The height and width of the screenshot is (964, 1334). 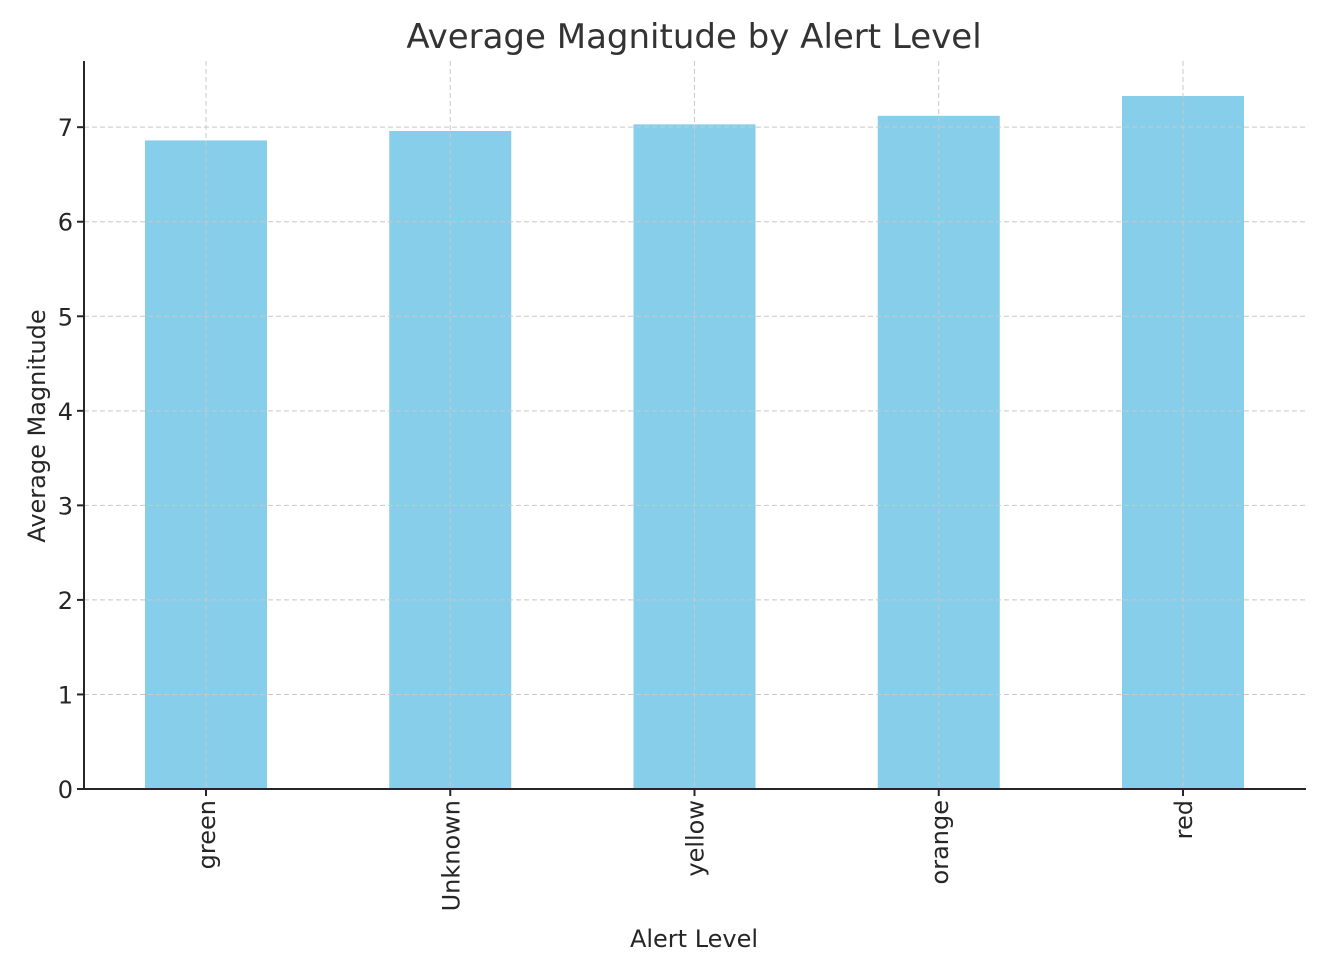 What do you see at coordinates (451, 855) in the screenshot?
I see `x-tick-label: Unknown` at bounding box center [451, 855].